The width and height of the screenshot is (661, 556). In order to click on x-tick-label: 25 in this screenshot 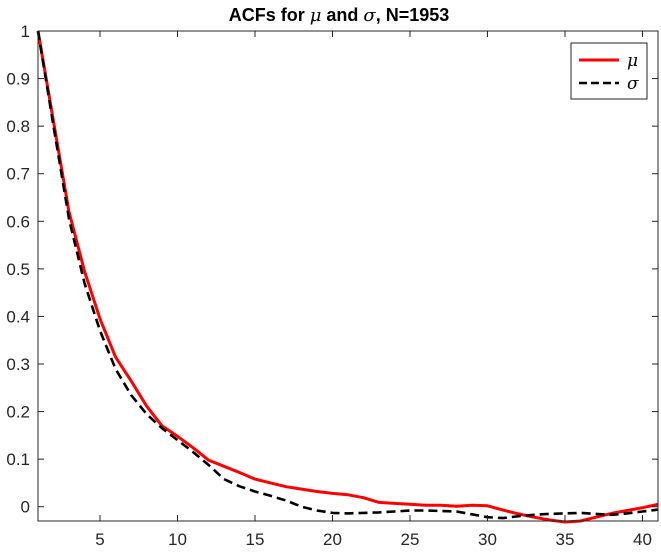, I will do `click(410, 539)`.